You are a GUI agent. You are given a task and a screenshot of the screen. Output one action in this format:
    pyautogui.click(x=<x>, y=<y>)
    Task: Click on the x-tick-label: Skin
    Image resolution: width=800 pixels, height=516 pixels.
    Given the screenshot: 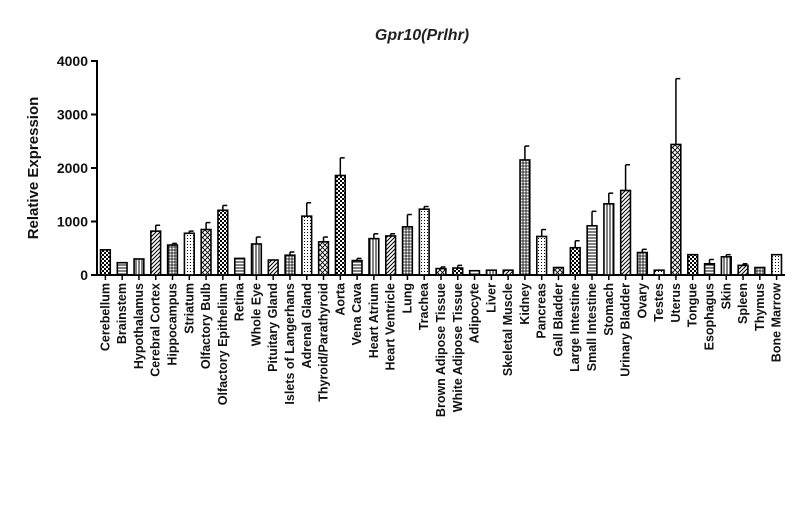 What is the action you would take?
    pyautogui.click(x=726, y=296)
    